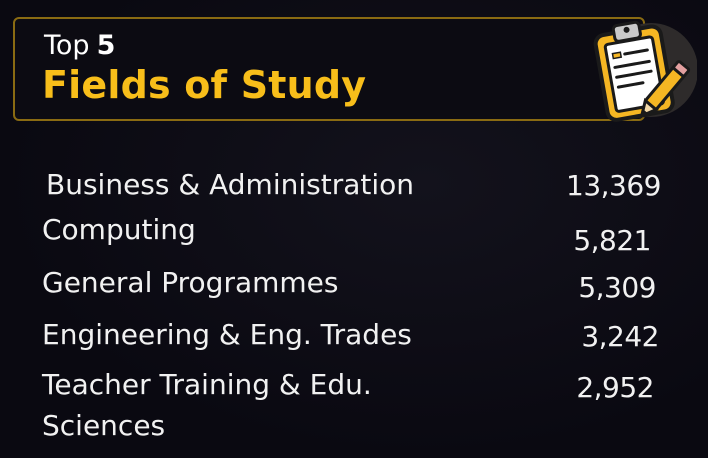 The image size is (708, 458). What do you see at coordinates (106, 45) in the screenshot?
I see `top-number: 5` at bounding box center [106, 45].